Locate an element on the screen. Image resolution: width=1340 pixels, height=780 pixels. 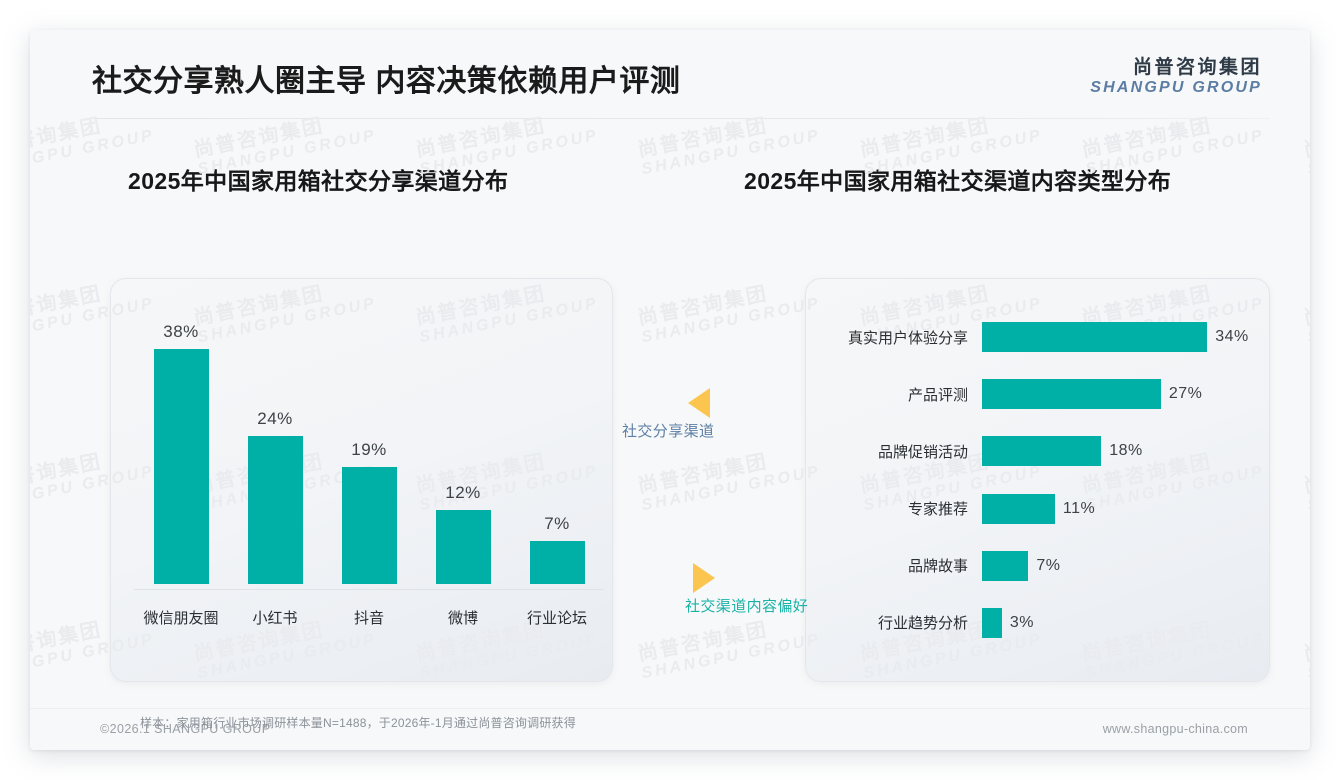
bar-category-label: 行业趋势分析 is located at coordinates (922, 624).